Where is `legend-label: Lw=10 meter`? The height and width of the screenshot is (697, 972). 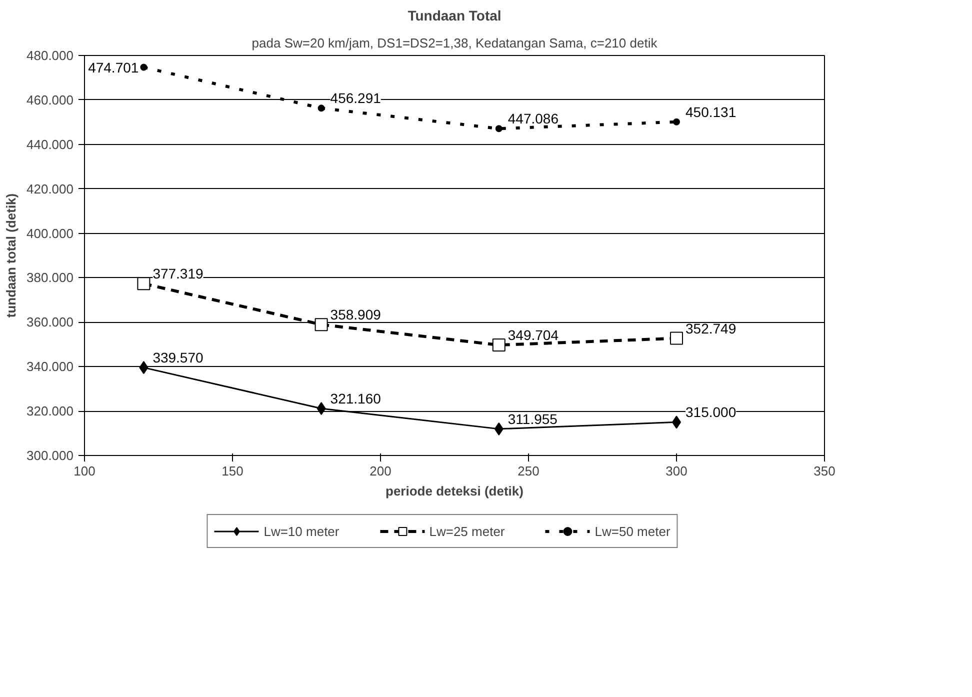
legend-label: Lw=10 meter is located at coordinates (302, 531).